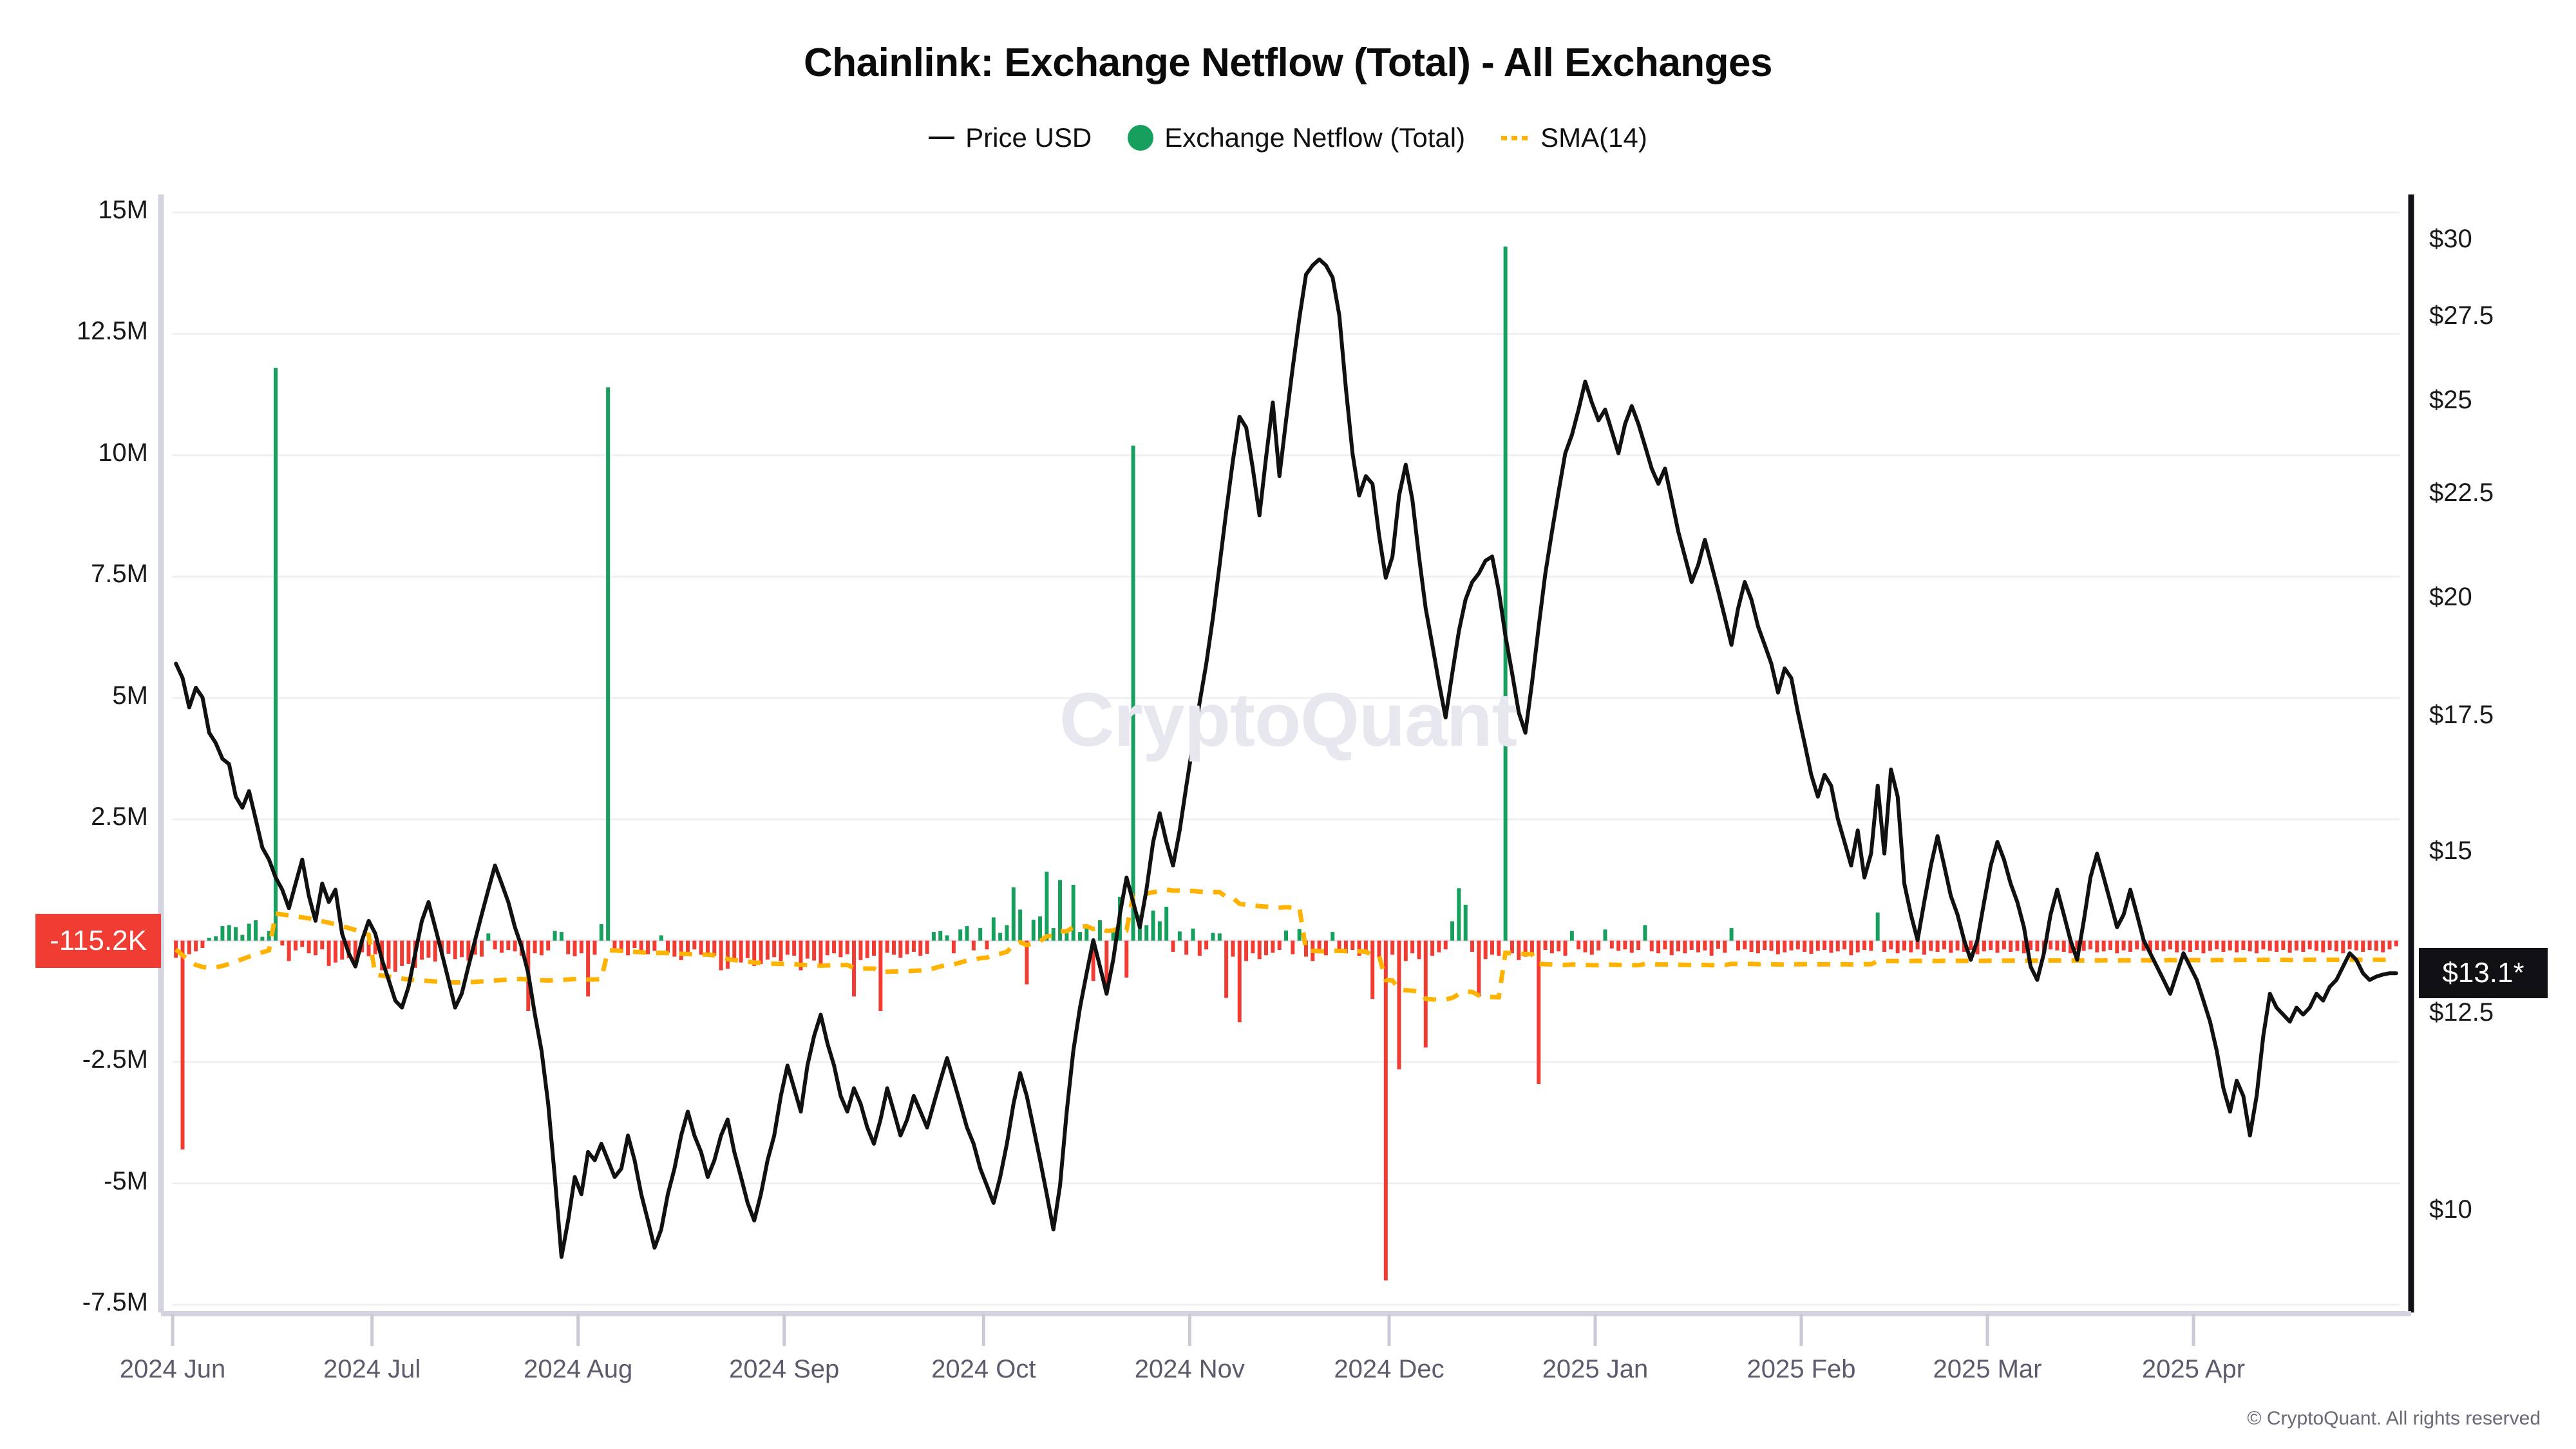 The width and height of the screenshot is (2576, 1449). I want to click on sma14-line, so click(1285, 944).